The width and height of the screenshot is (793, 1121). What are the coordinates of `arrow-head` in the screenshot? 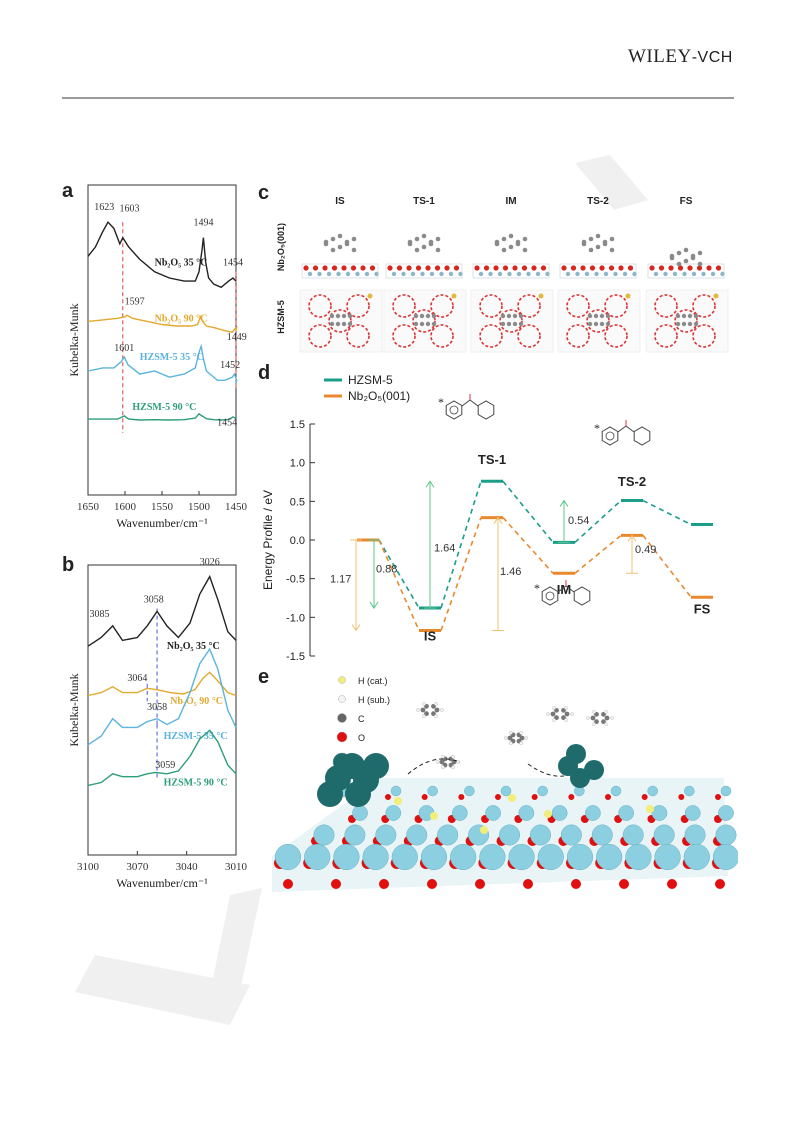 It's located at (564, 503).